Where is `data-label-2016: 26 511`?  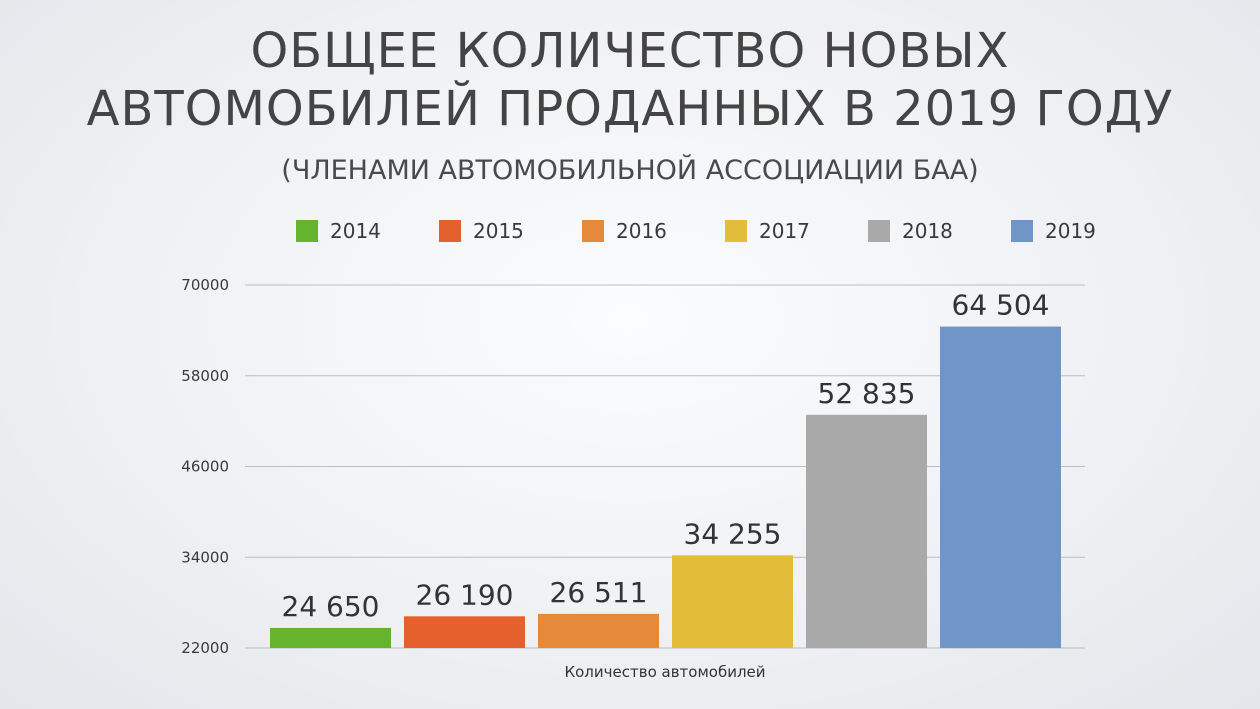 data-label-2016: 26 511 is located at coordinates (599, 592).